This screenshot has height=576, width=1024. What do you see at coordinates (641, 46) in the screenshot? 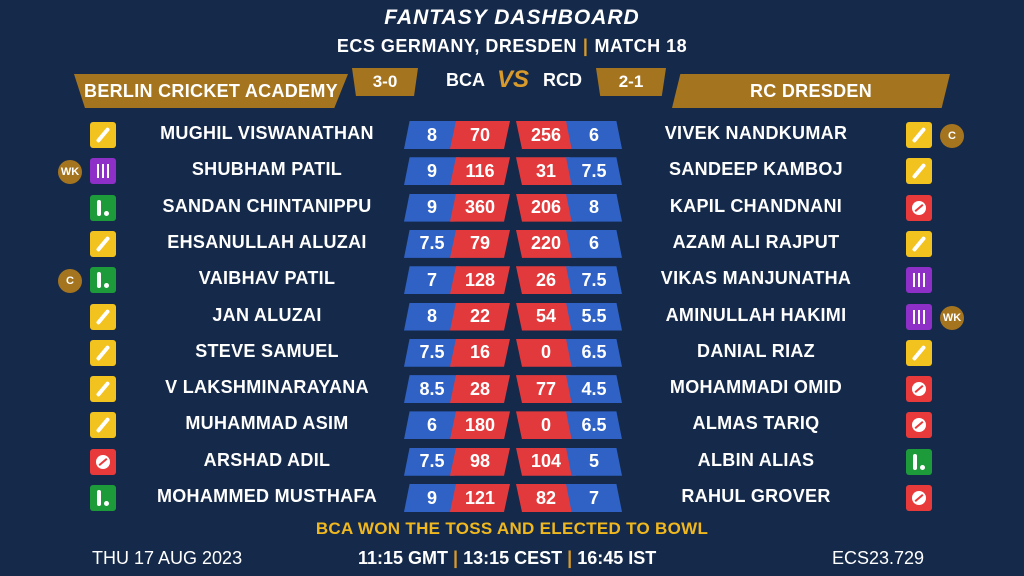
I see `match-number-label: MATCH 18` at bounding box center [641, 46].